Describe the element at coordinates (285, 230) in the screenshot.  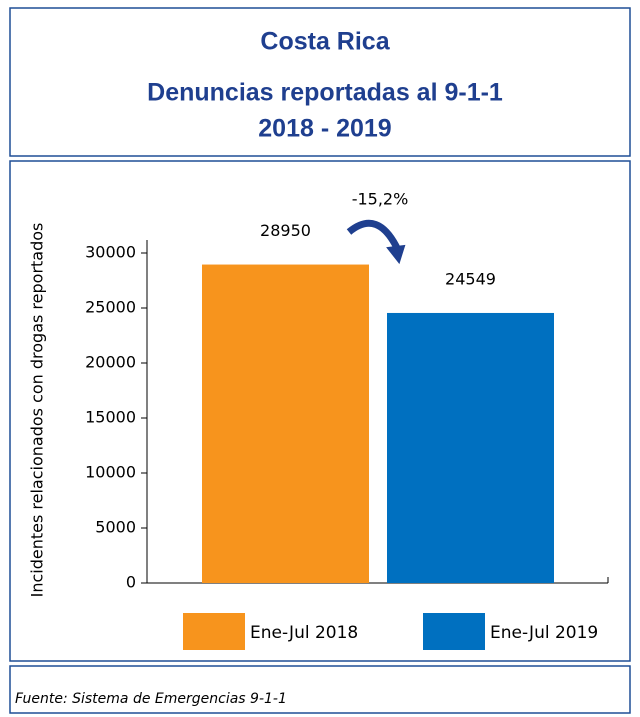
I see `value-label: 28950` at that location.